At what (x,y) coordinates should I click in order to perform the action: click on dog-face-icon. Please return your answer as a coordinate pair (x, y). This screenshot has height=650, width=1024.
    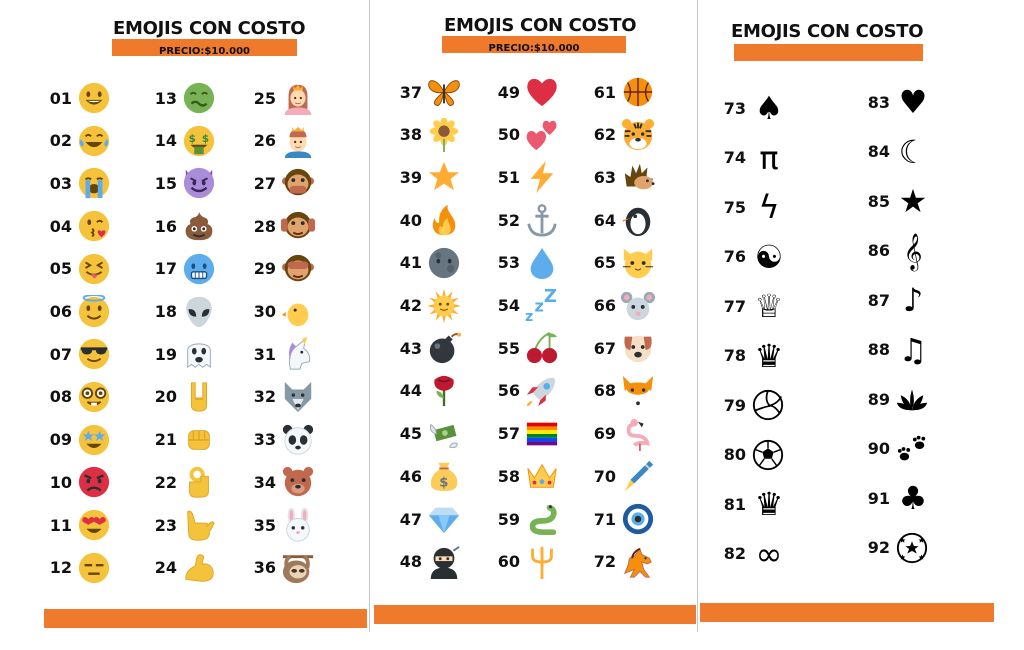
    Looking at the image, I should click on (638, 349).